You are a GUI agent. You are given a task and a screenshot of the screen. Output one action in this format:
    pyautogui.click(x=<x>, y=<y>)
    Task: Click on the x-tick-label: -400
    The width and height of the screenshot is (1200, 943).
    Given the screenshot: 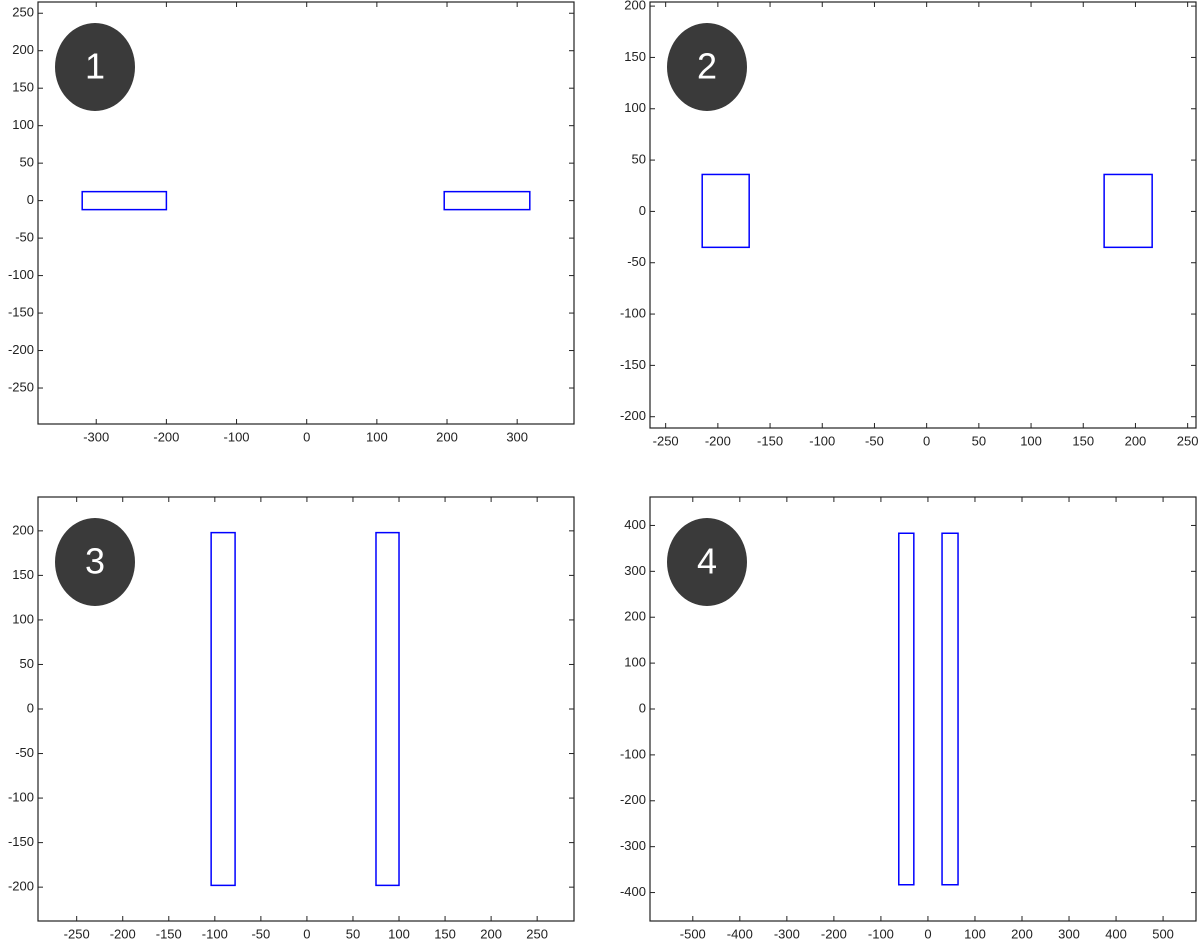 What is the action you would take?
    pyautogui.click(x=740, y=933)
    